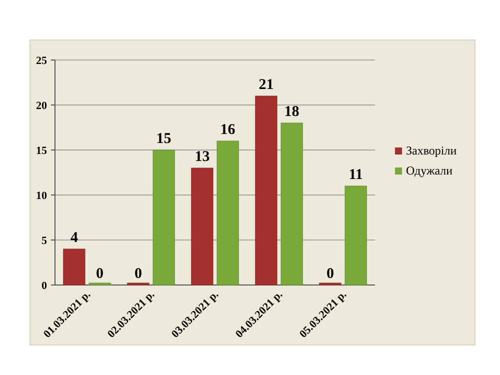 This screenshot has height=375, width=500. What do you see at coordinates (432, 151) in the screenshot?
I see `legend-label: Захворіли` at bounding box center [432, 151].